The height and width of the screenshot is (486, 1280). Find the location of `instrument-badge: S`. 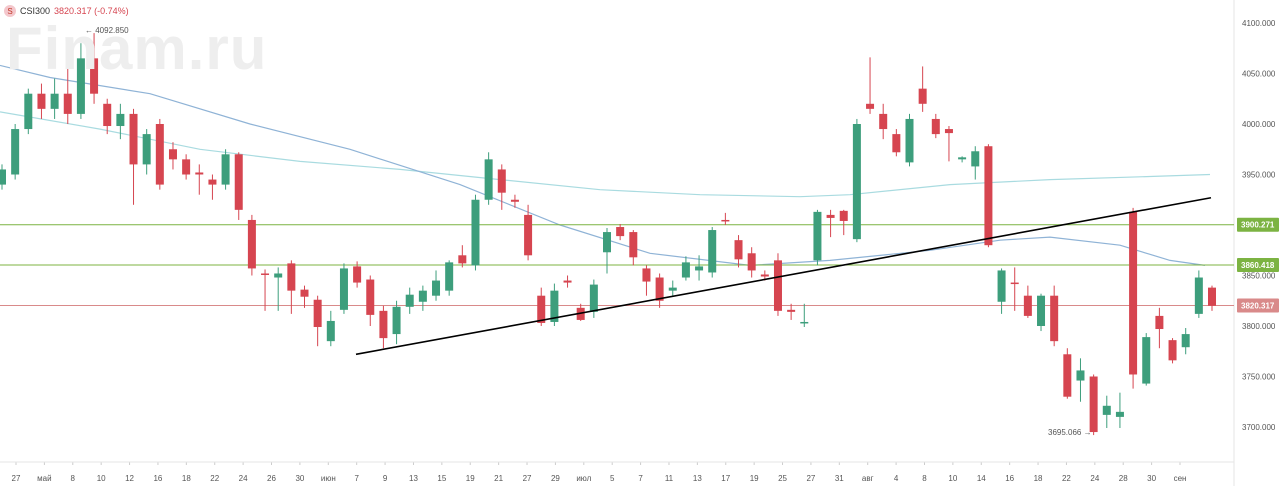

instrument-badge: S is located at coordinates (10, 11).